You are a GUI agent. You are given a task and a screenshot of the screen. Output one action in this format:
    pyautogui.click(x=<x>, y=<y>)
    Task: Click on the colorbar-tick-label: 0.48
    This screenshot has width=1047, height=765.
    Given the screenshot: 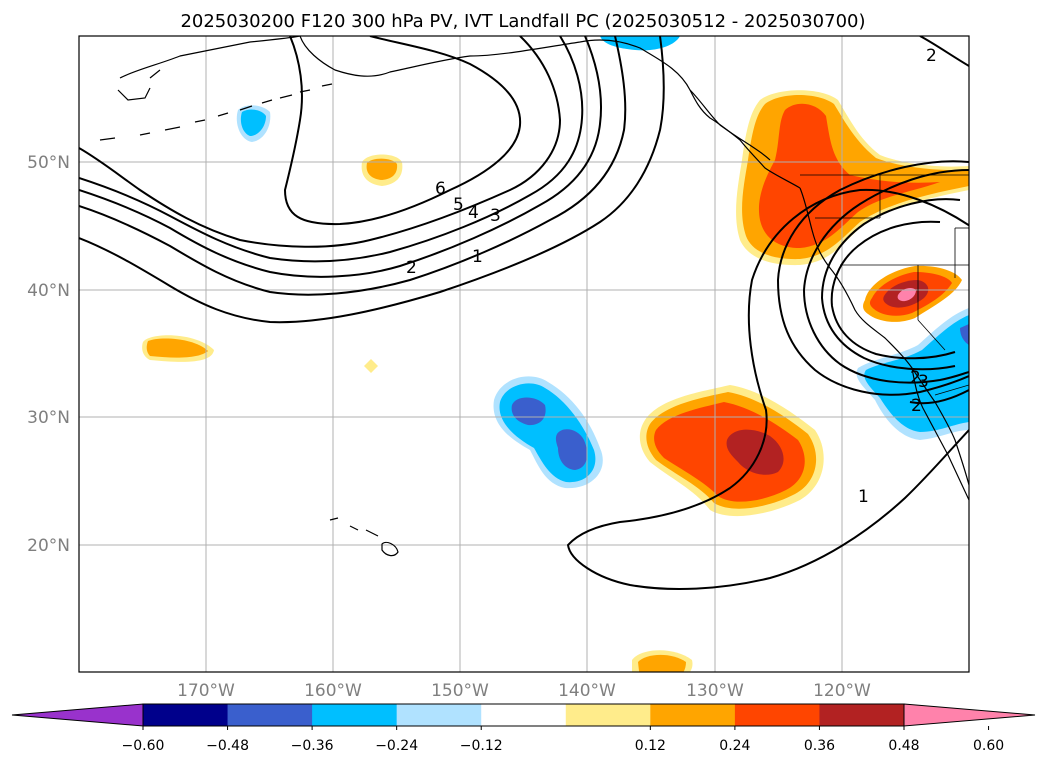 What is the action you would take?
    pyautogui.click(x=903, y=746)
    